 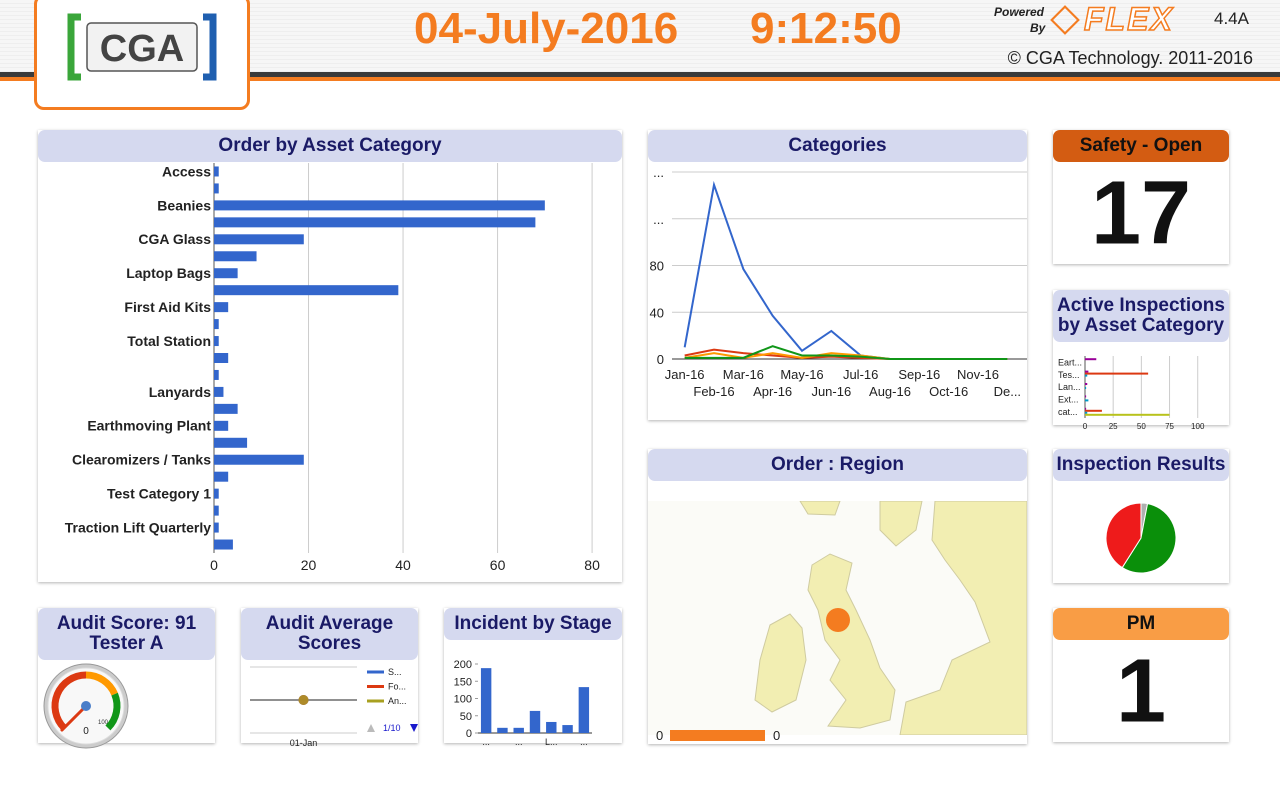 What do you see at coordinates (837, 146) in the screenshot?
I see `card-title: Categories` at bounding box center [837, 146].